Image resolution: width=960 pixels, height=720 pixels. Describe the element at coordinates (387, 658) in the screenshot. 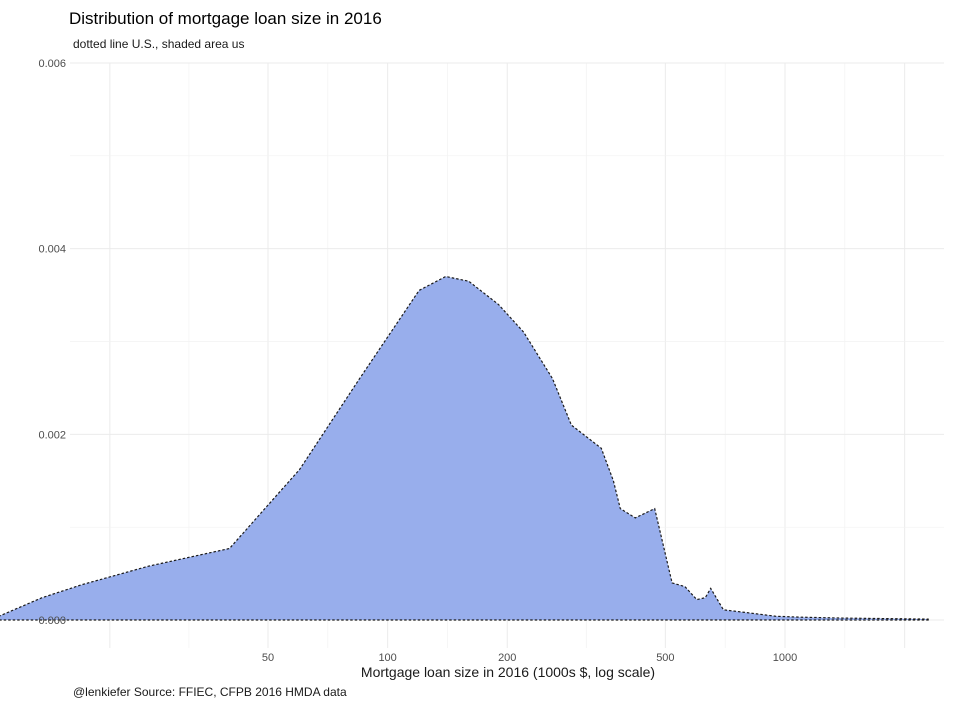

I see `x-tick-label: 100` at that location.